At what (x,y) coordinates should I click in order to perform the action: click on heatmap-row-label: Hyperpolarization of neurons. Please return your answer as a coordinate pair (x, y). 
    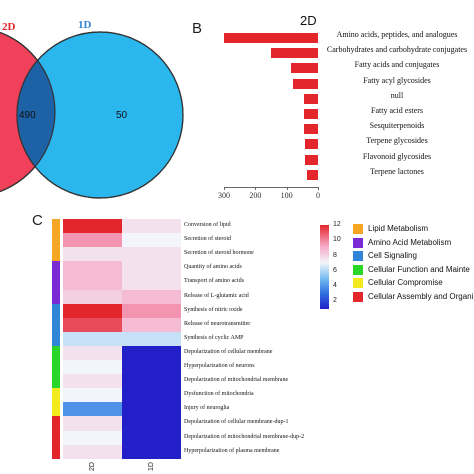
    Looking at the image, I should click on (219, 366).